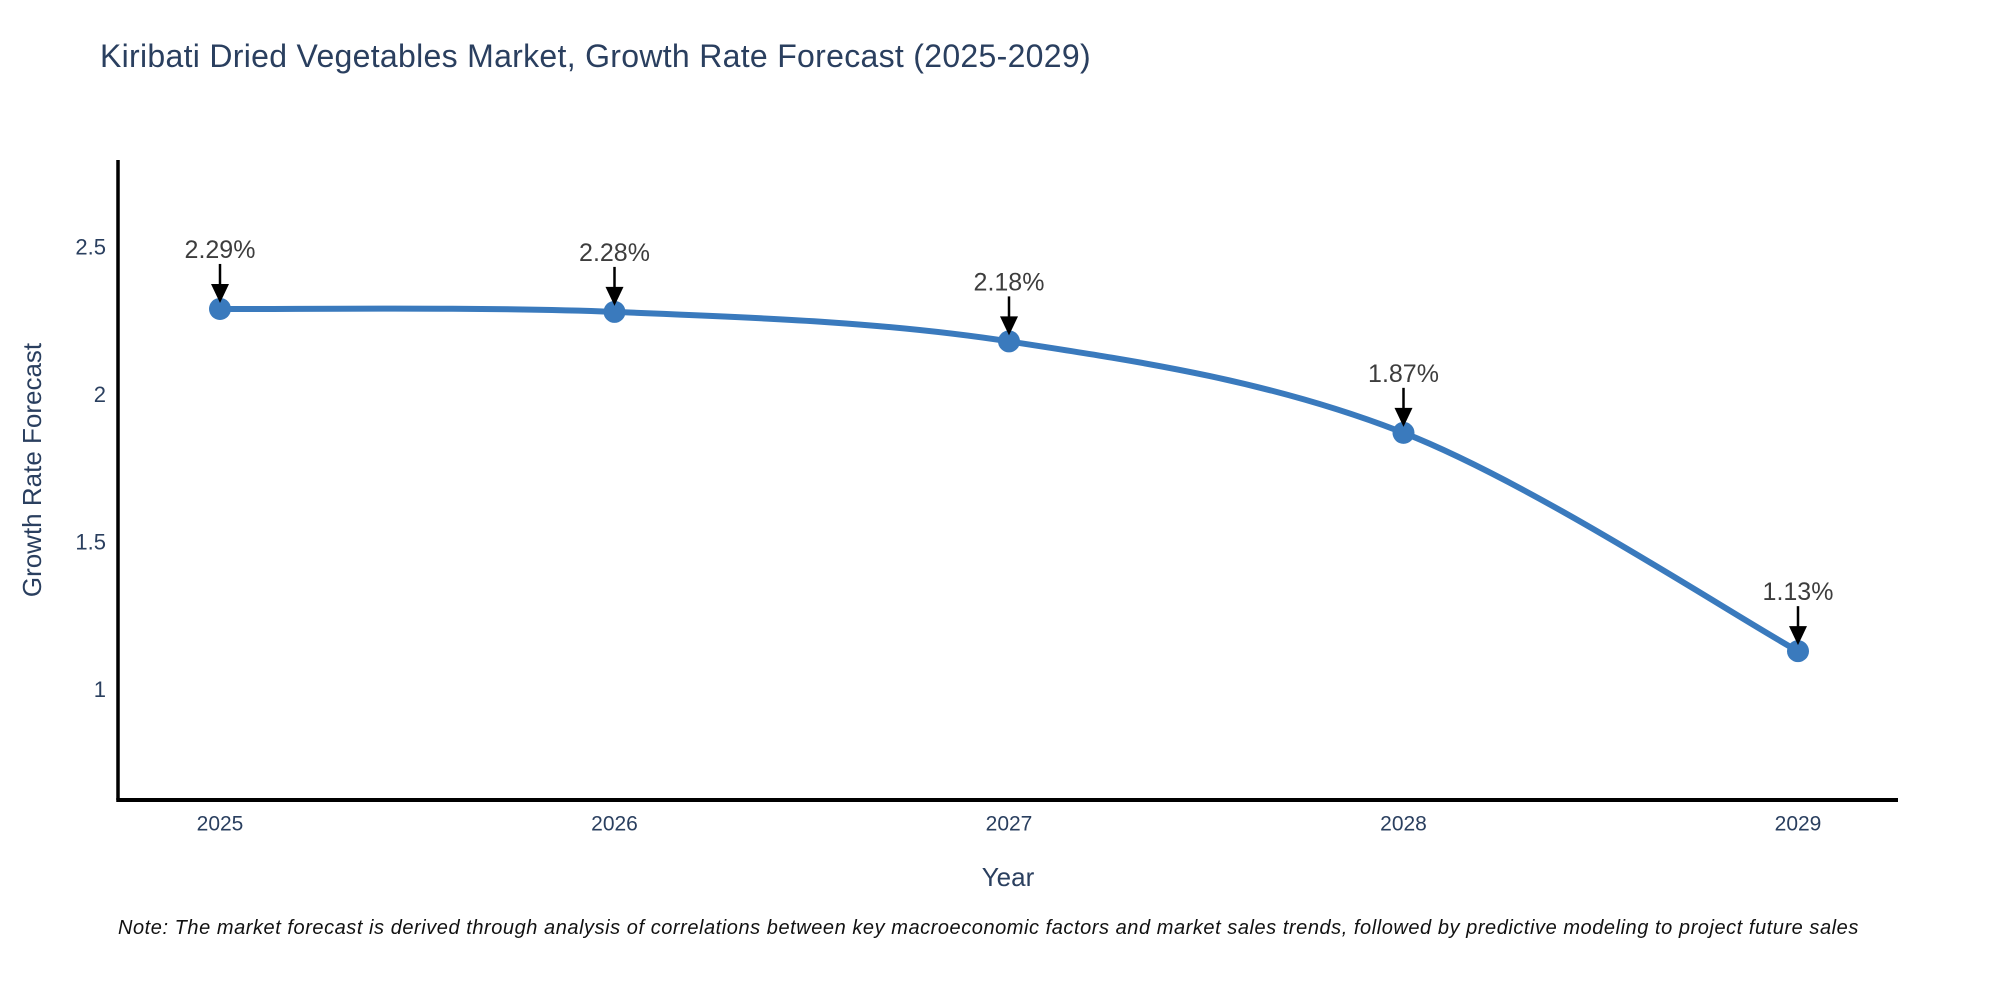 The image size is (2000, 1000). What do you see at coordinates (614, 253) in the screenshot?
I see `point-annotation: 2.28%` at bounding box center [614, 253].